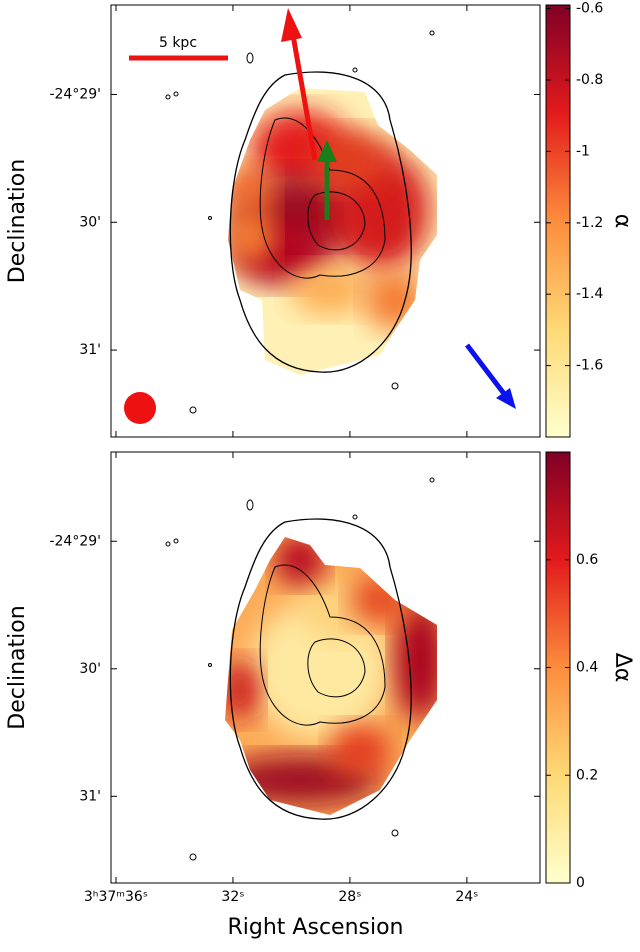  Describe the element at coordinates (140, 408) in the screenshot. I see `beam` at that location.